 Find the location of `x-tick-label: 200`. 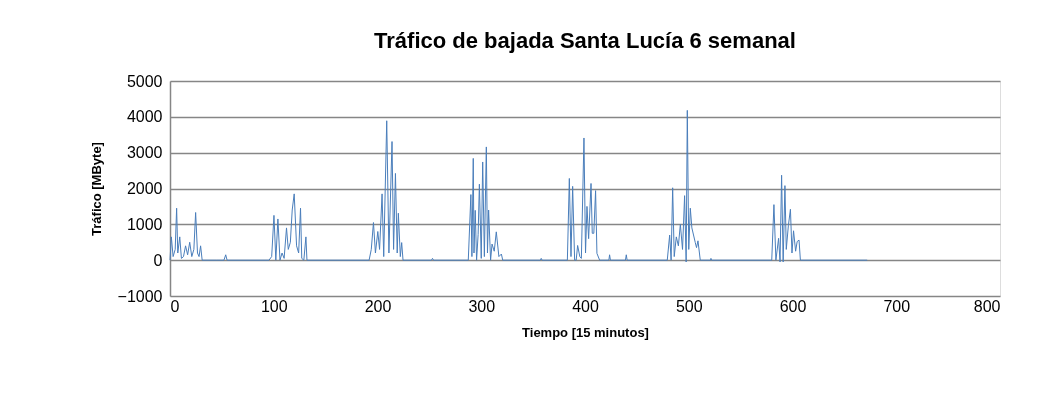

x-tick-label: 200 is located at coordinates (378, 306).